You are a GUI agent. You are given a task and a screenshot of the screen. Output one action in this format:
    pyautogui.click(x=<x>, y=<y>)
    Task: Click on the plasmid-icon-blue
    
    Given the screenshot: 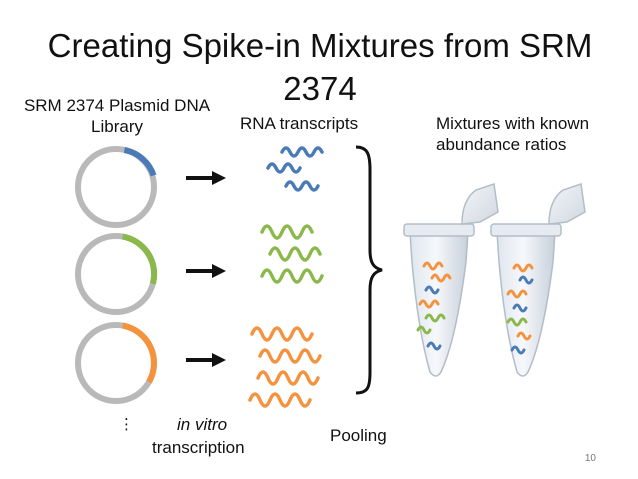 What is the action you would take?
    pyautogui.click(x=116, y=187)
    